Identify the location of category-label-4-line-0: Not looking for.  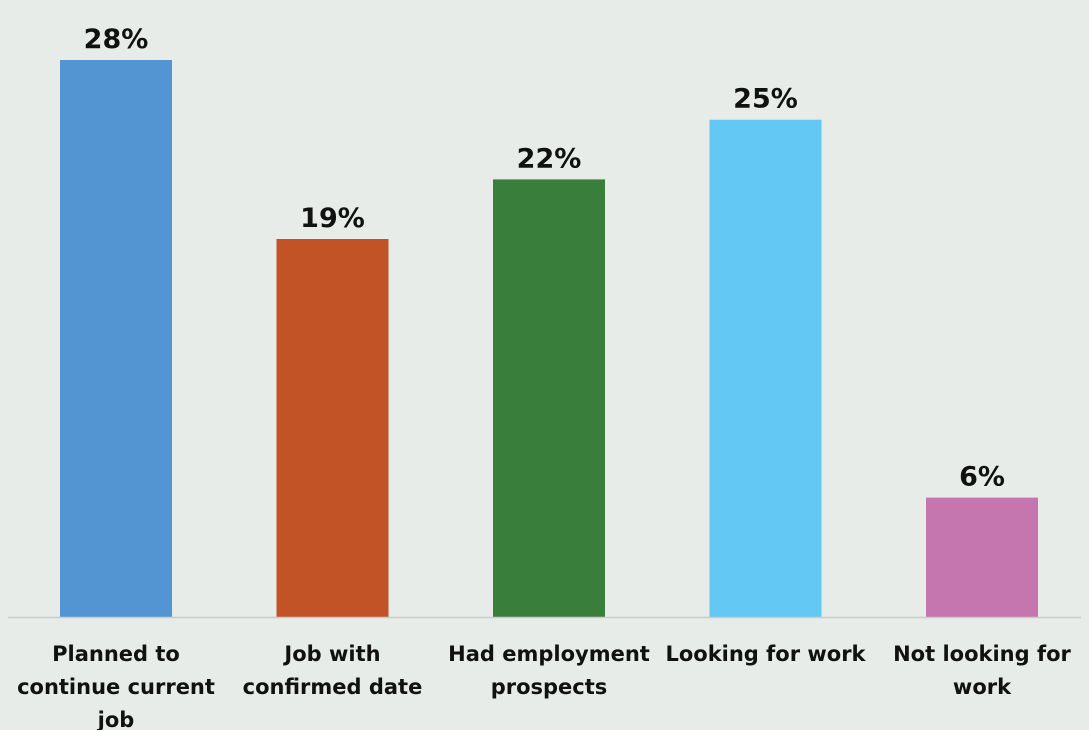
(982, 654).